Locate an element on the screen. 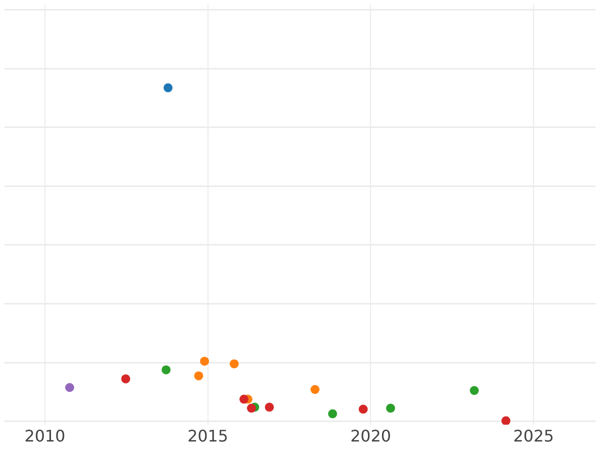  x-tick-label: 2010 is located at coordinates (45, 436).